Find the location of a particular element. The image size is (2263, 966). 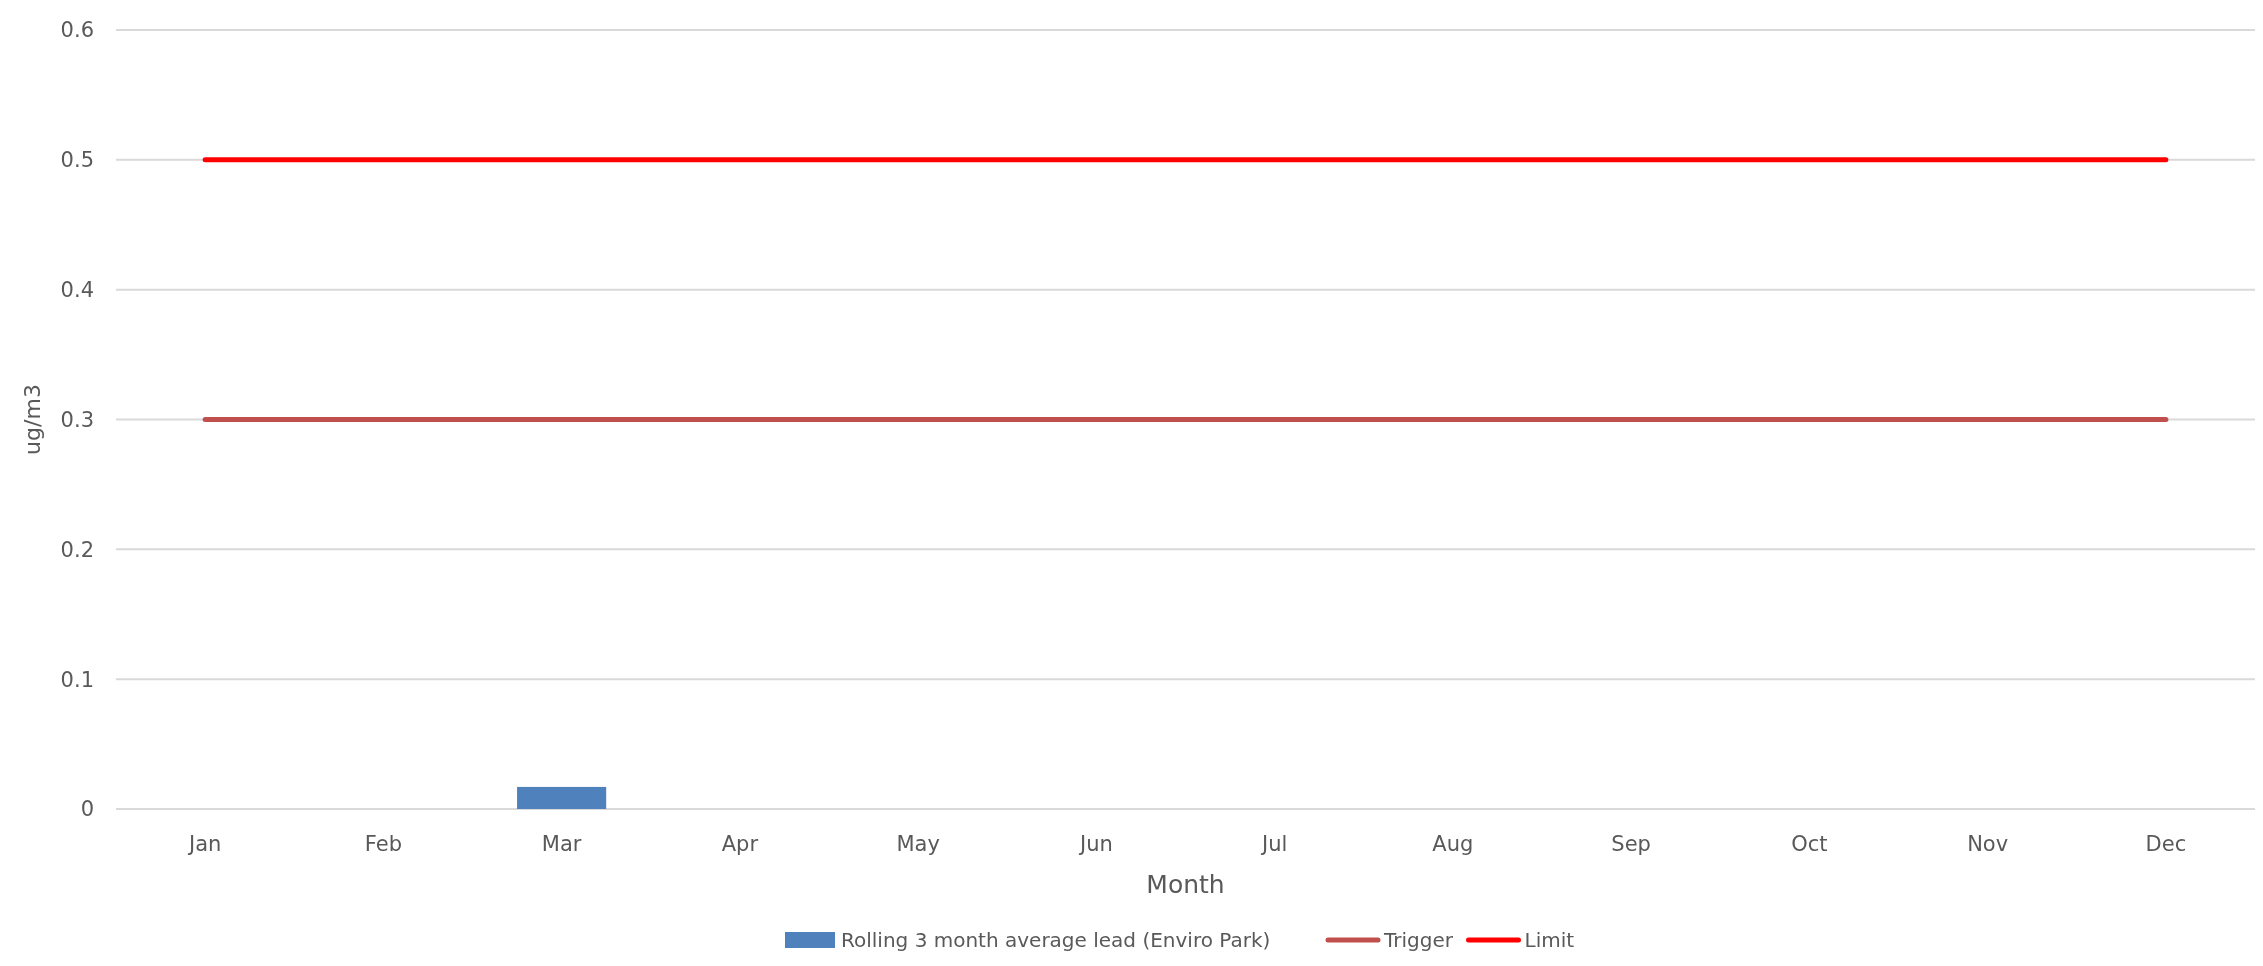

y-tick-label: 0.5 is located at coordinates (77, 160).